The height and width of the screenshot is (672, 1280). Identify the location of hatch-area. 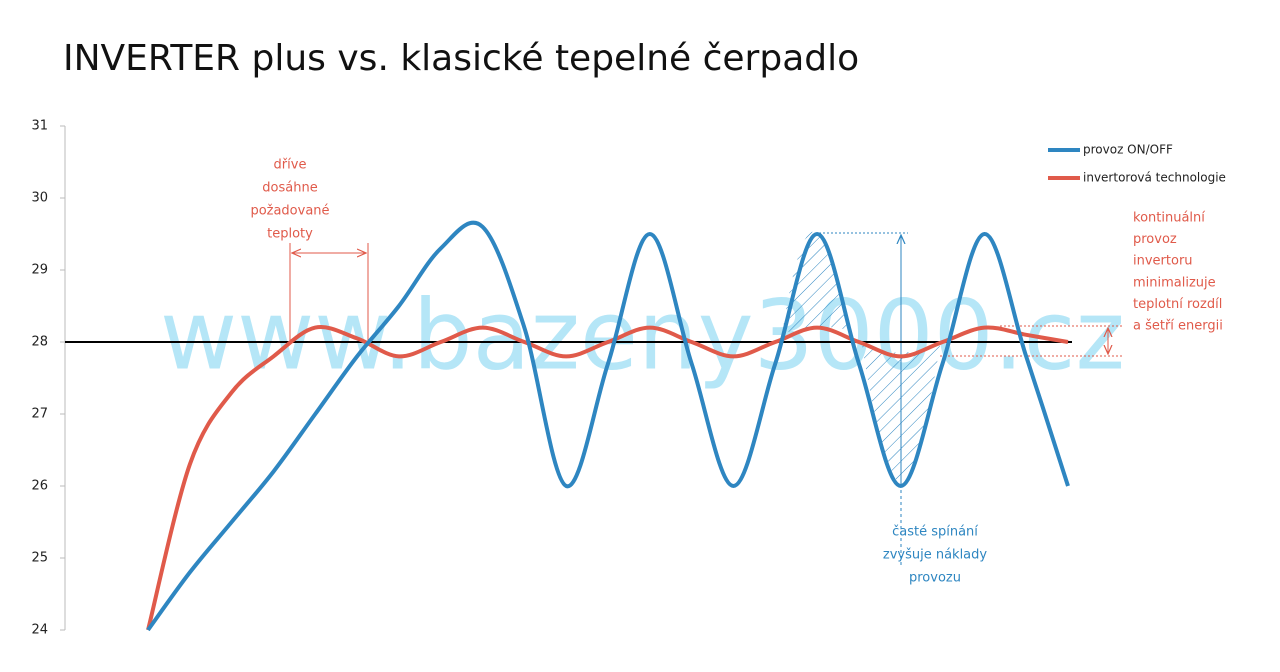
(815, 282).